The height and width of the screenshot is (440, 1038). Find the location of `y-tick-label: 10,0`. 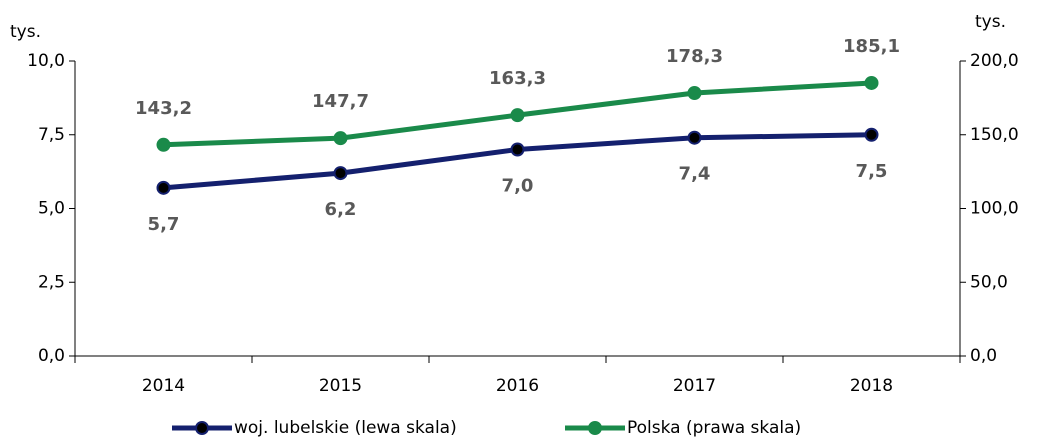

y-tick-label: 10,0 is located at coordinates (46, 61).